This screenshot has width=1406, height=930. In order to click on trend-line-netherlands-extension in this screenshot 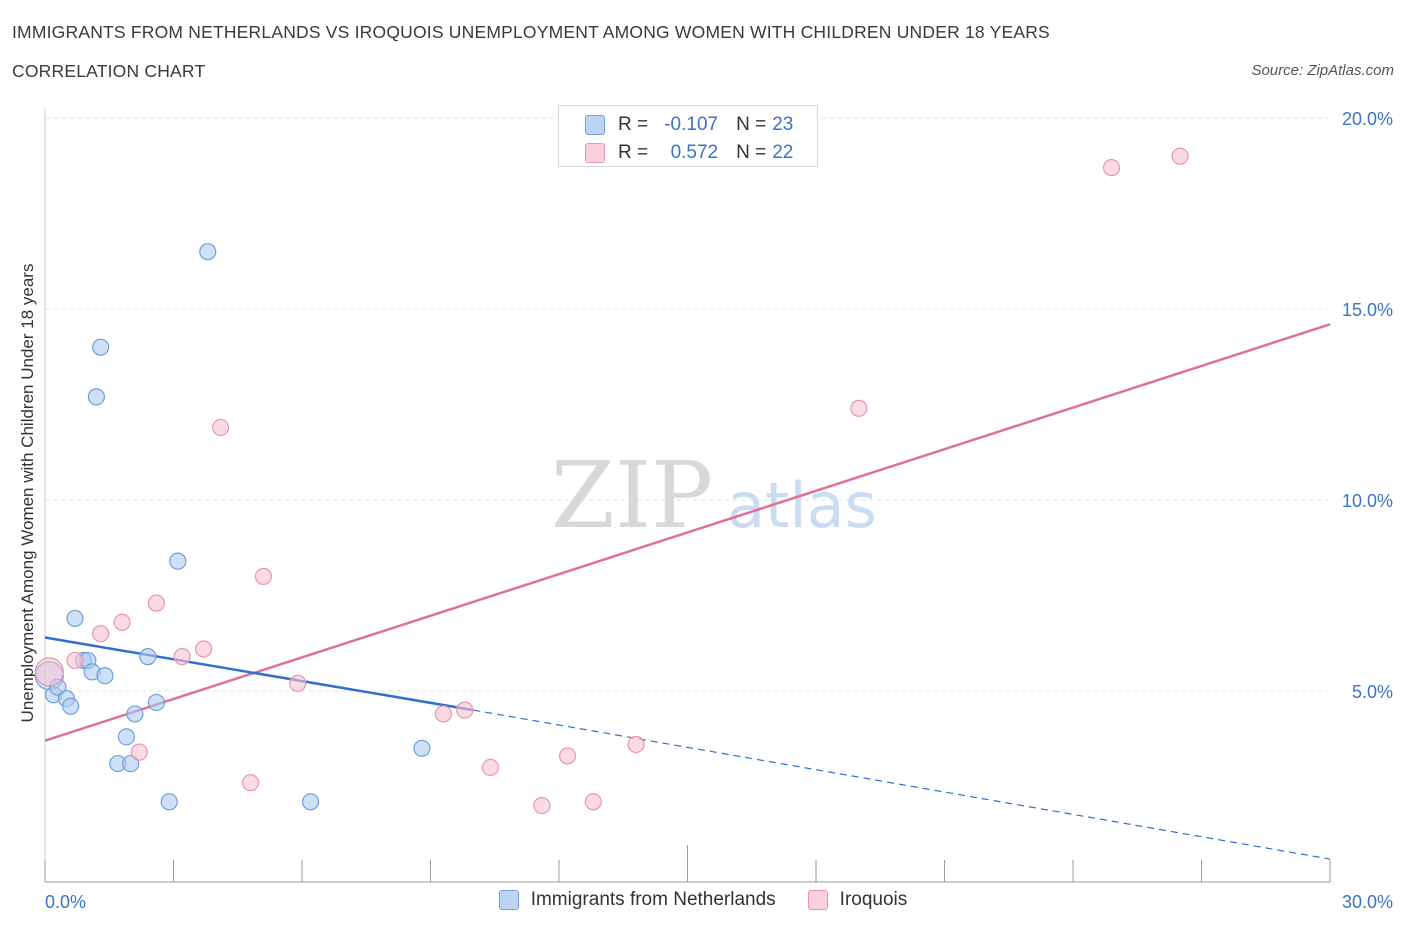, I will do `click(902, 784)`.